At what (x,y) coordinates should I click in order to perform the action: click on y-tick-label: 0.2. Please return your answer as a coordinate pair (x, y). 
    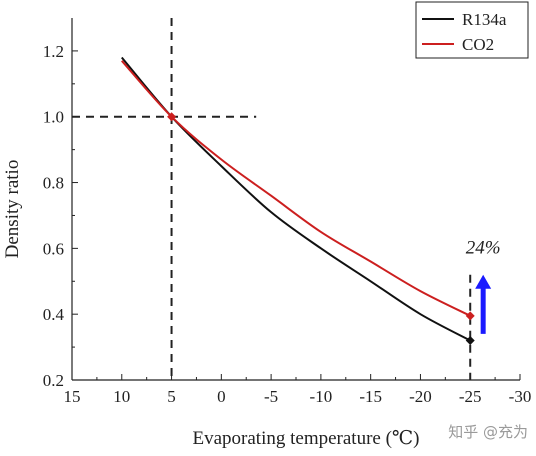
    Looking at the image, I should click on (53, 380).